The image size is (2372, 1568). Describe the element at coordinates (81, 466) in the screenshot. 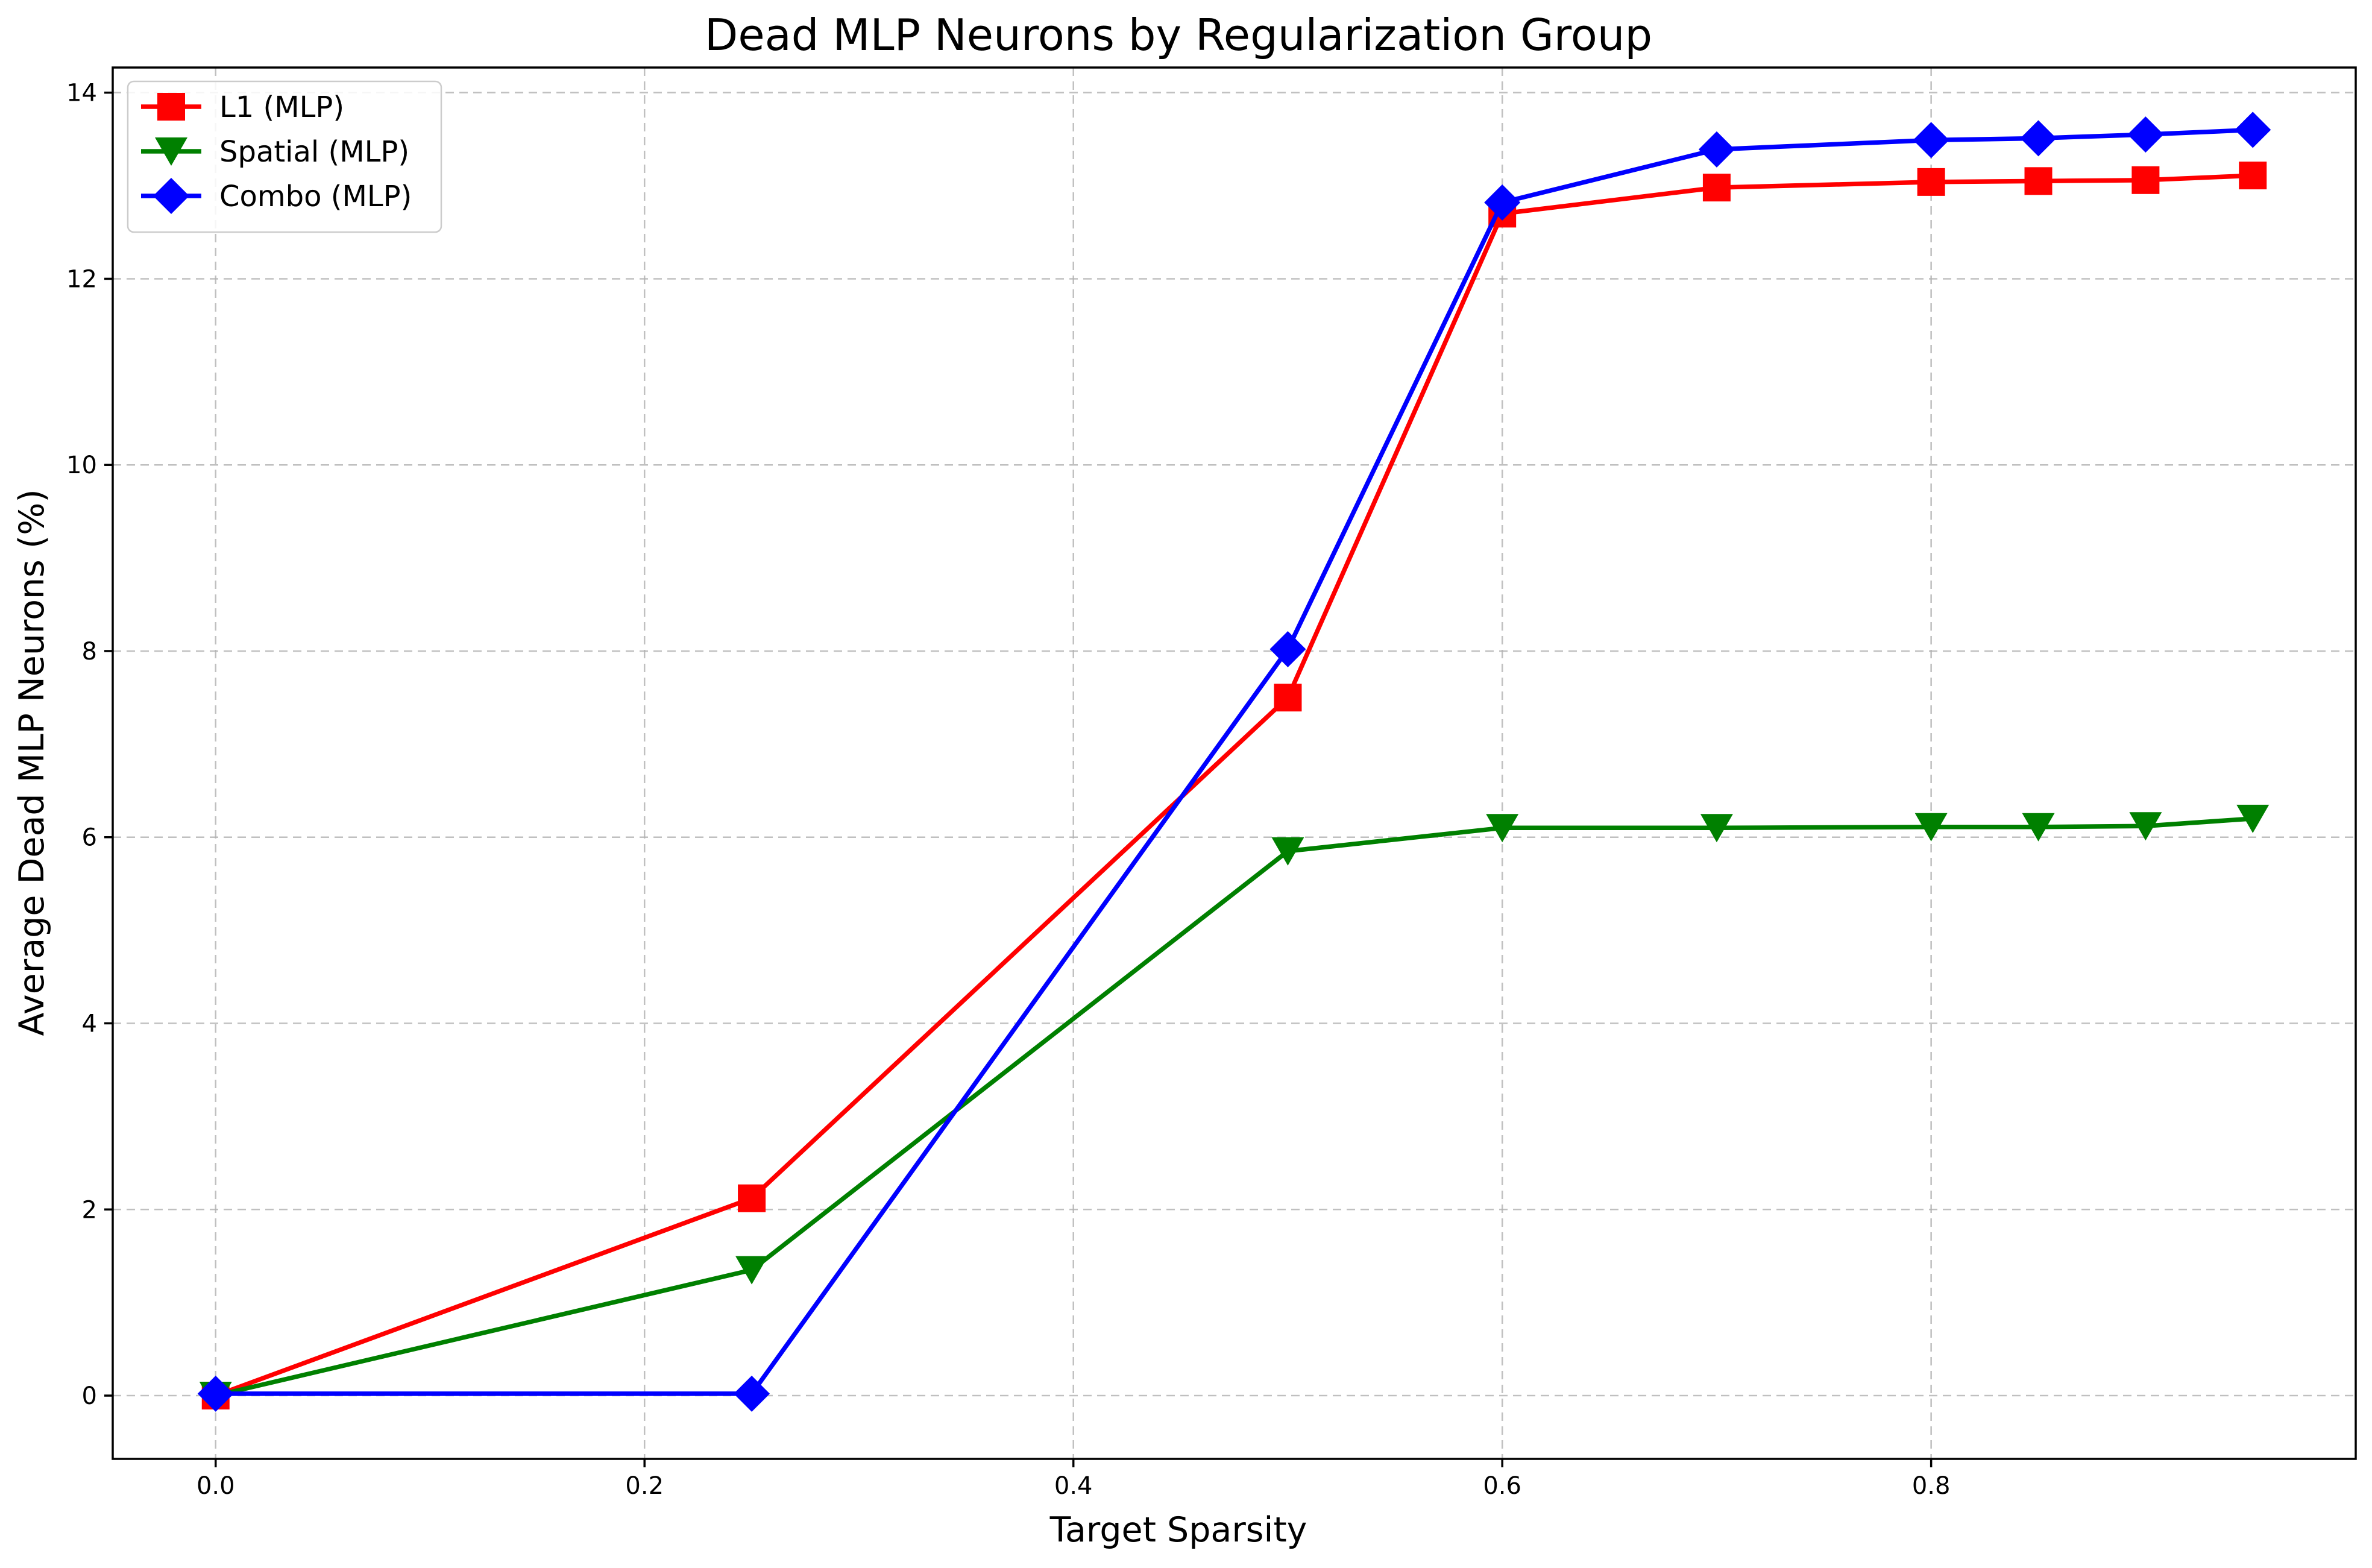

I see `y-tick-label: 10` at that location.